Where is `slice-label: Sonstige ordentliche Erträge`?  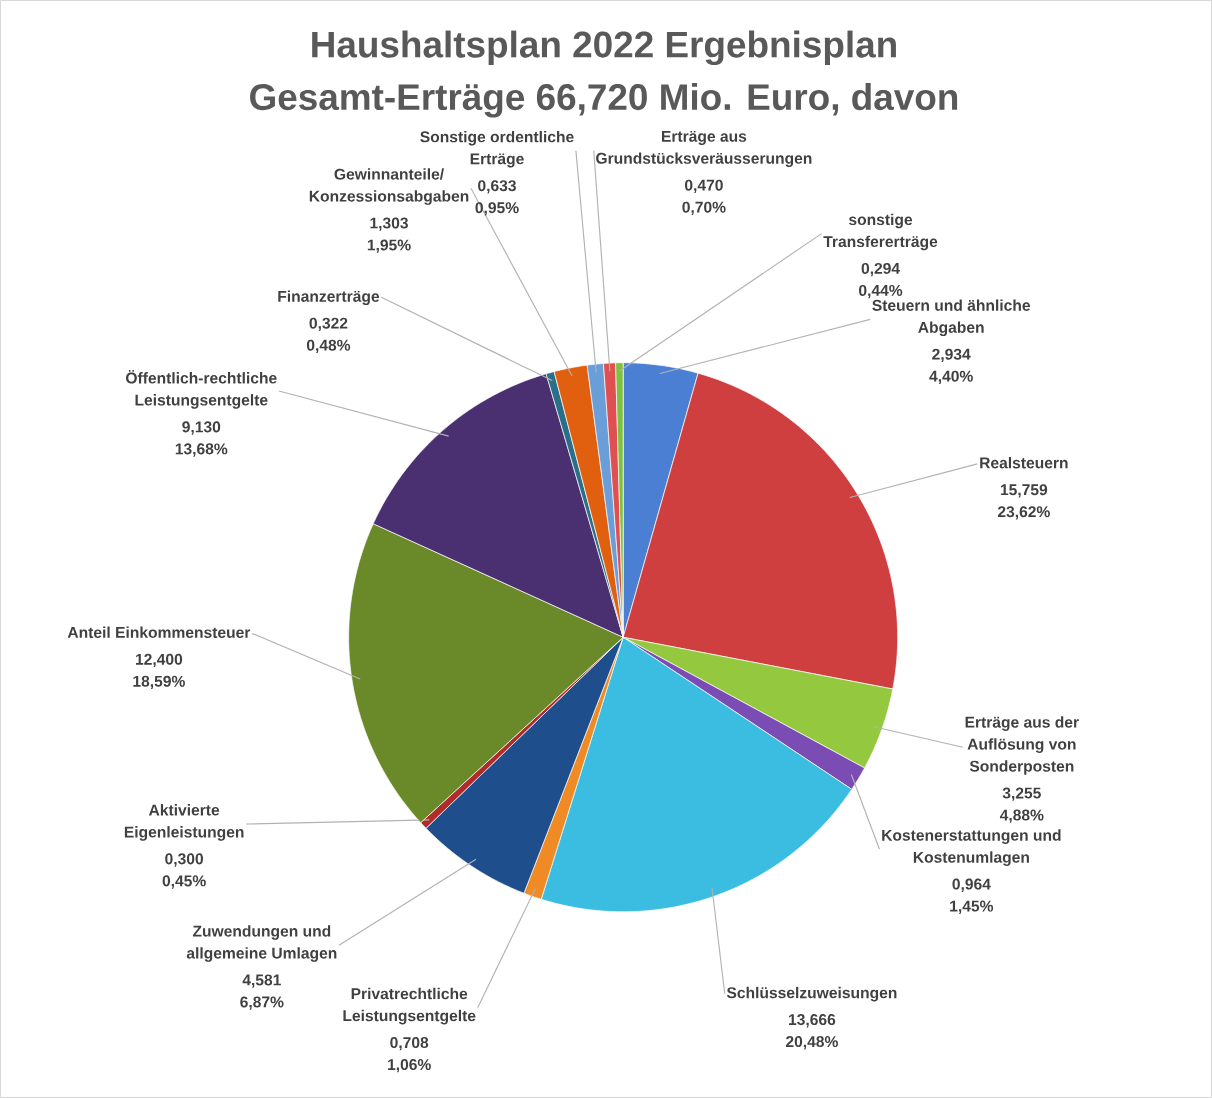
slice-label: Sonstige ordentliche Erträge is located at coordinates (497, 149).